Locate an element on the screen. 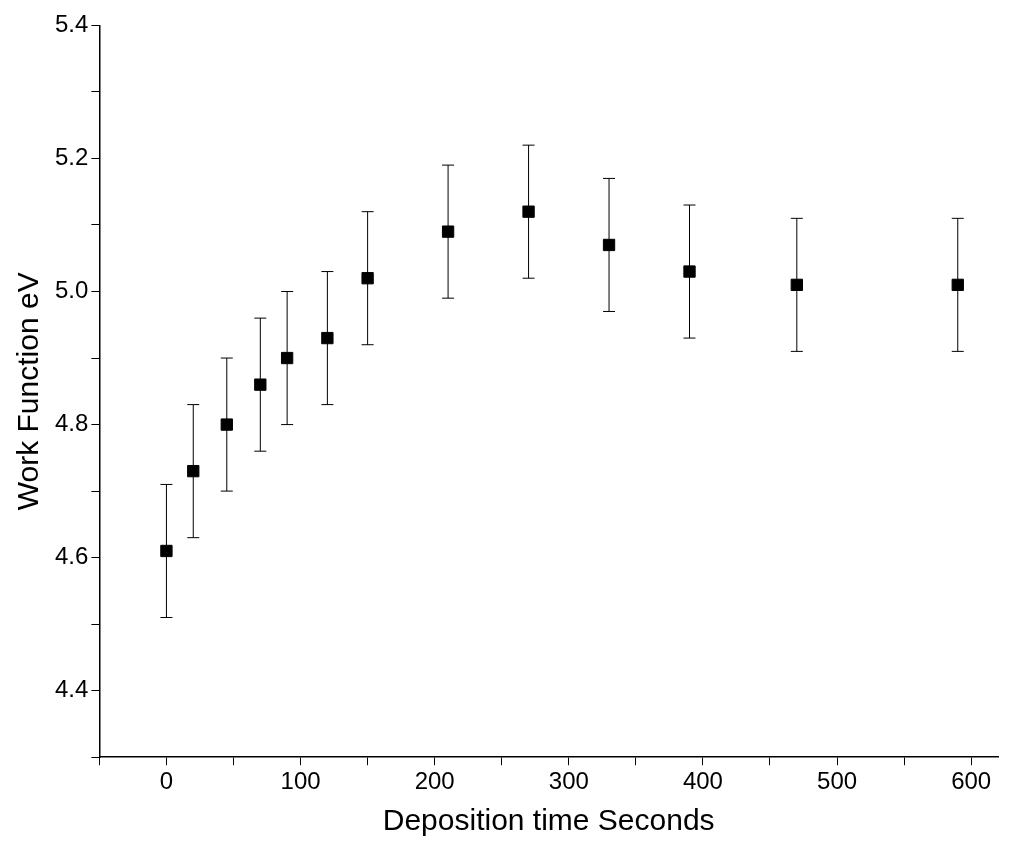 Image resolution: width=1016 pixels, height=852 pixels. x-tick-label: 600 is located at coordinates (971, 781).